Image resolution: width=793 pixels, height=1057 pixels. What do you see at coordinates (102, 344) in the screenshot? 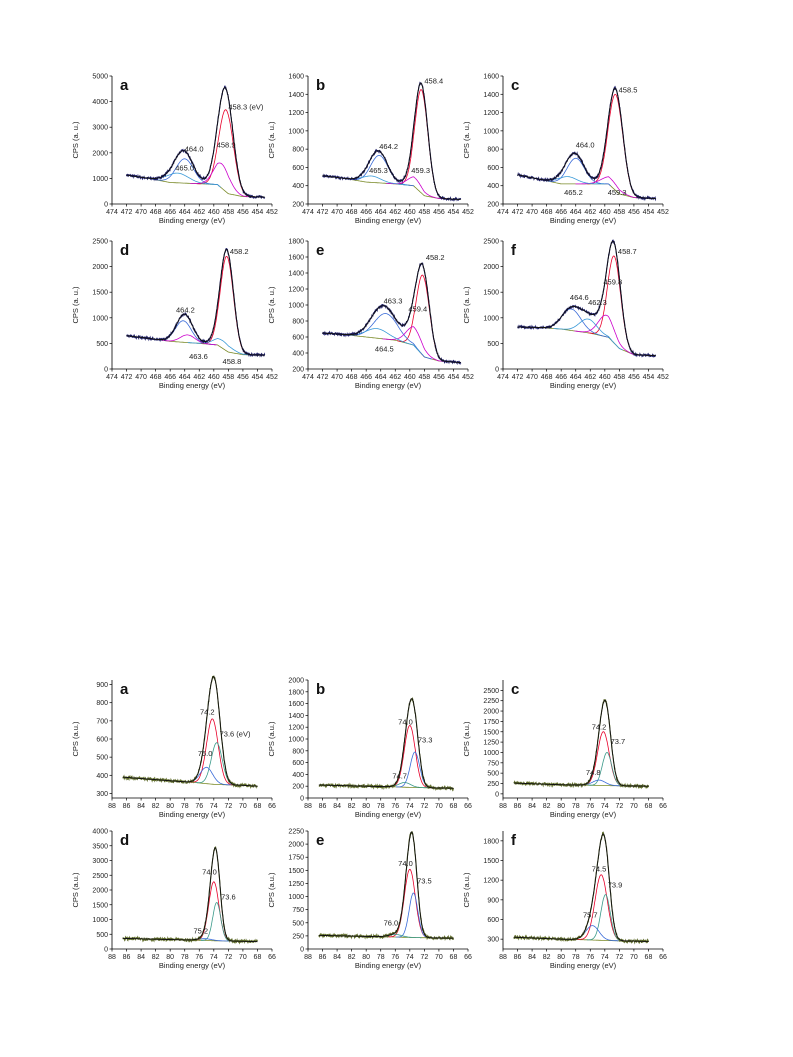
I see `y-tick-label: 500` at bounding box center [102, 344].